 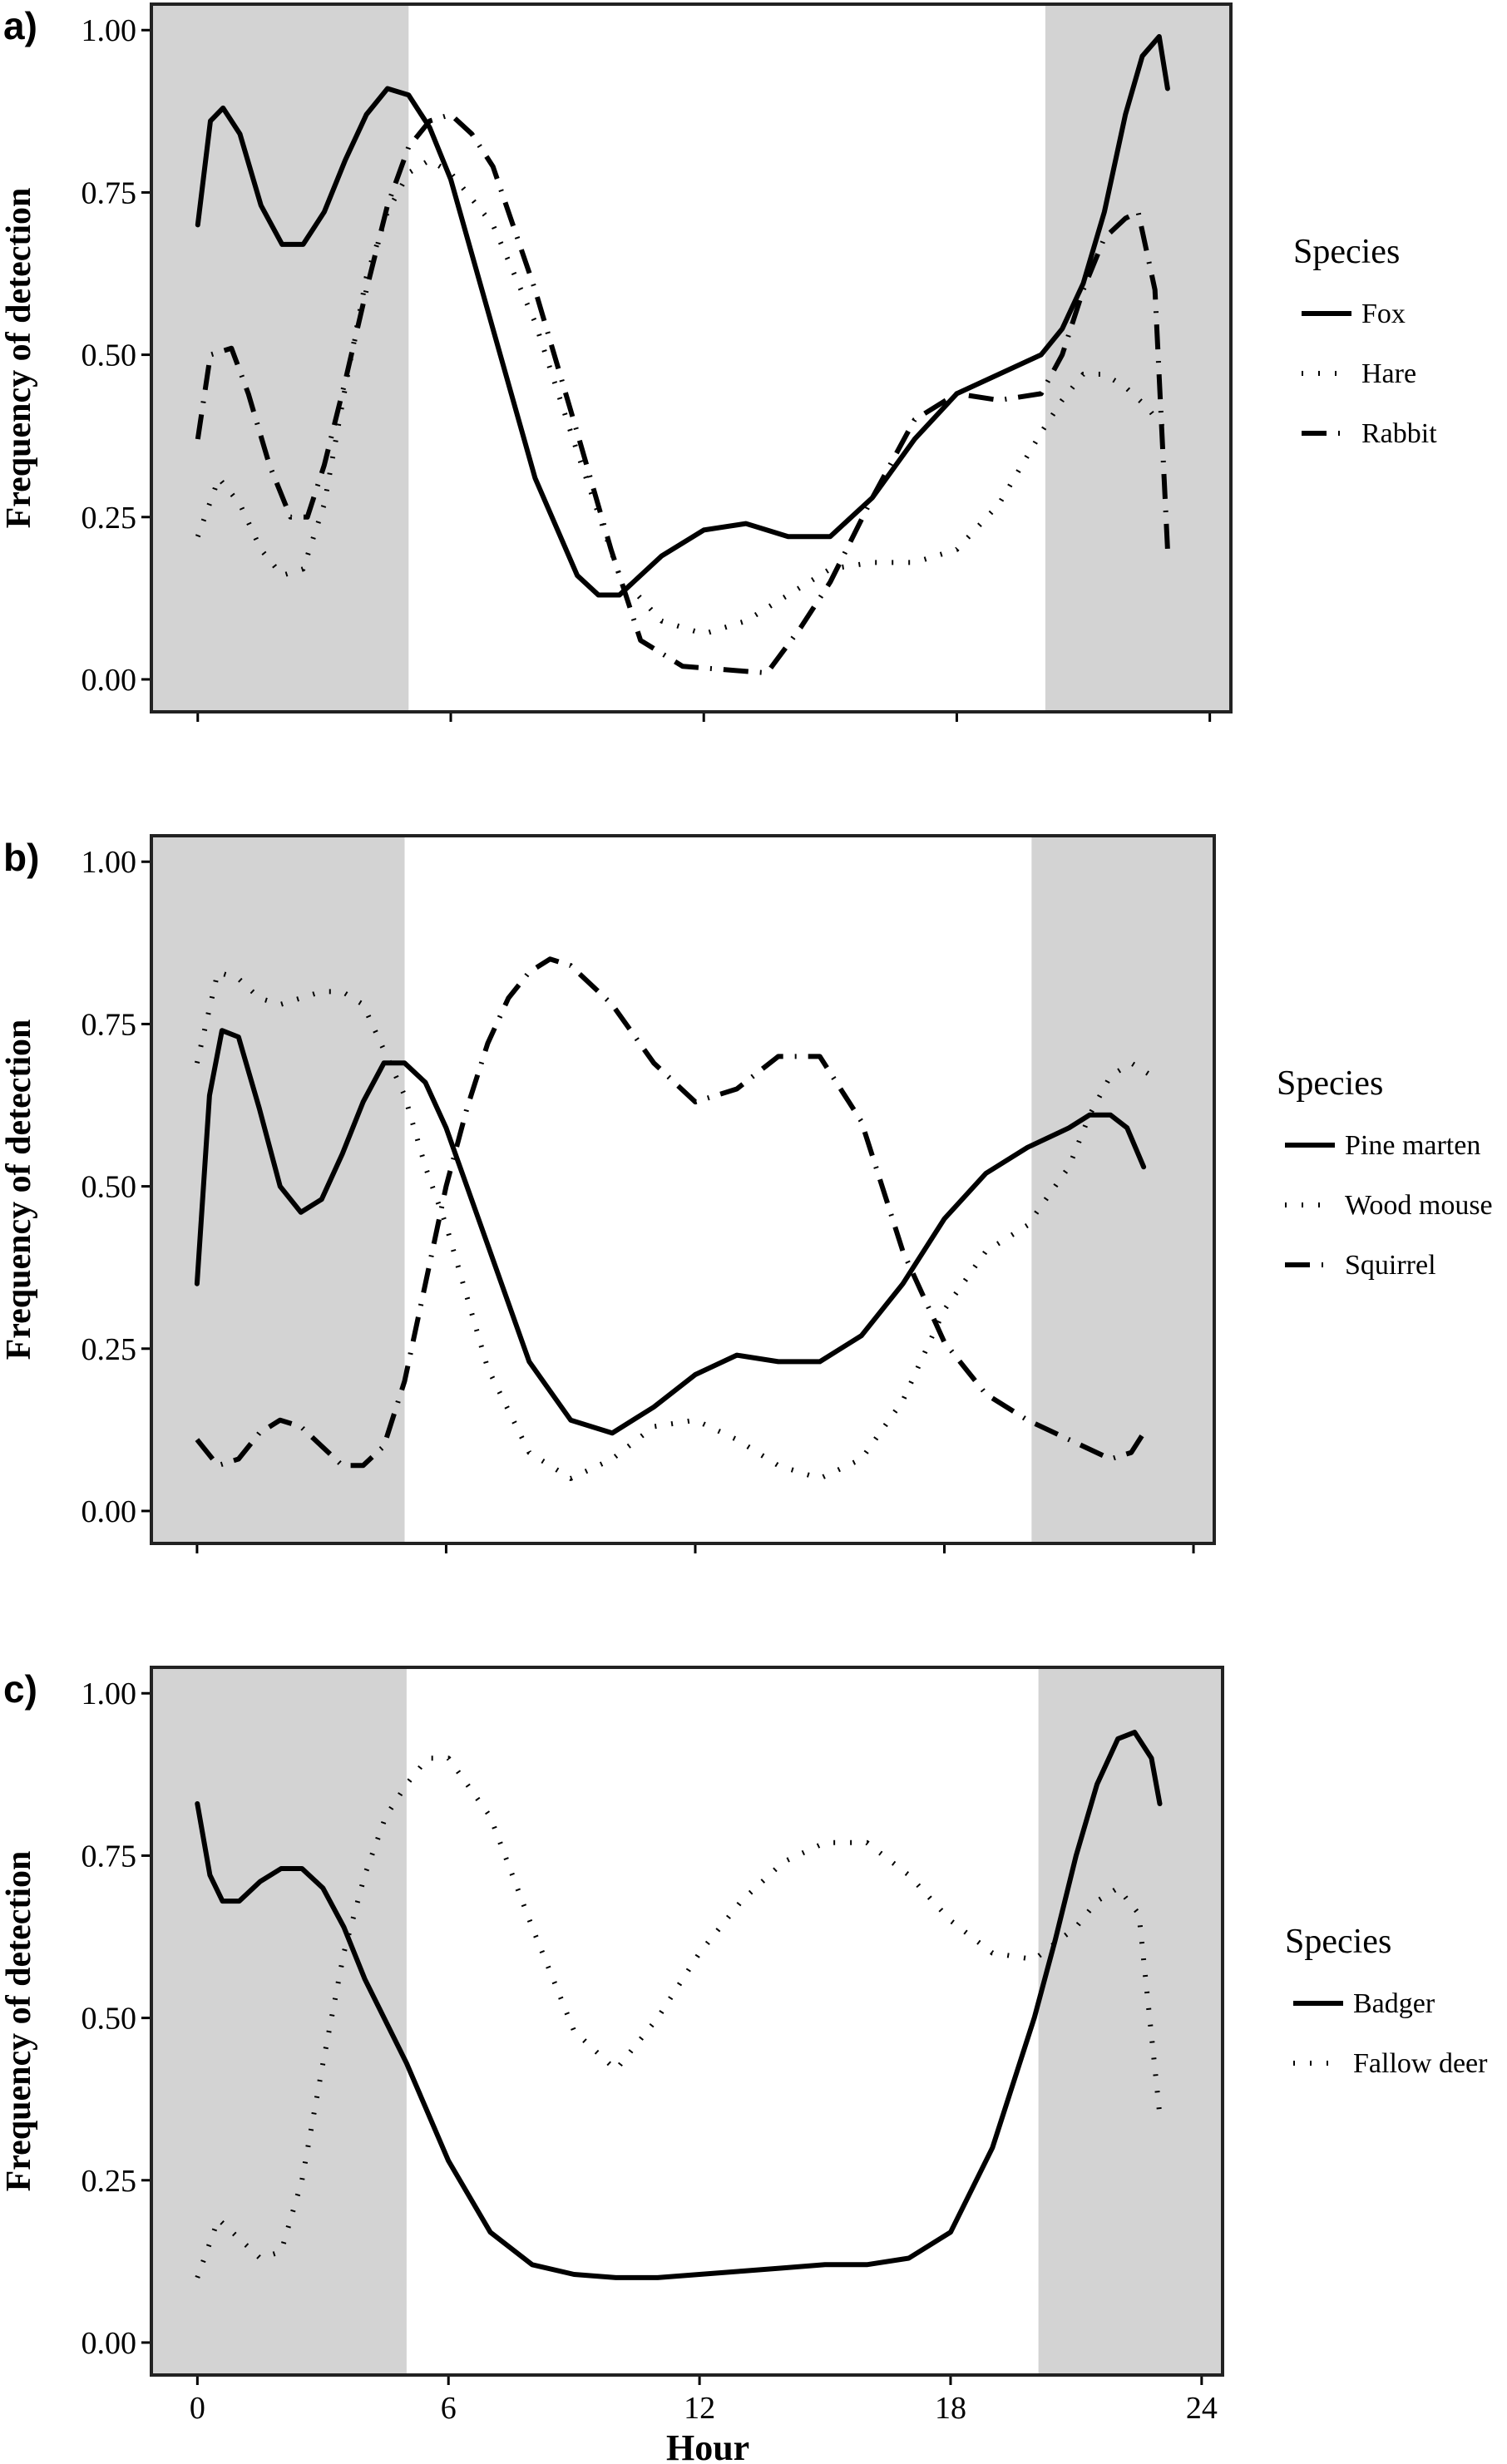 What do you see at coordinates (1420, 2063) in the screenshot?
I see `legend-label: Fallow deer` at bounding box center [1420, 2063].